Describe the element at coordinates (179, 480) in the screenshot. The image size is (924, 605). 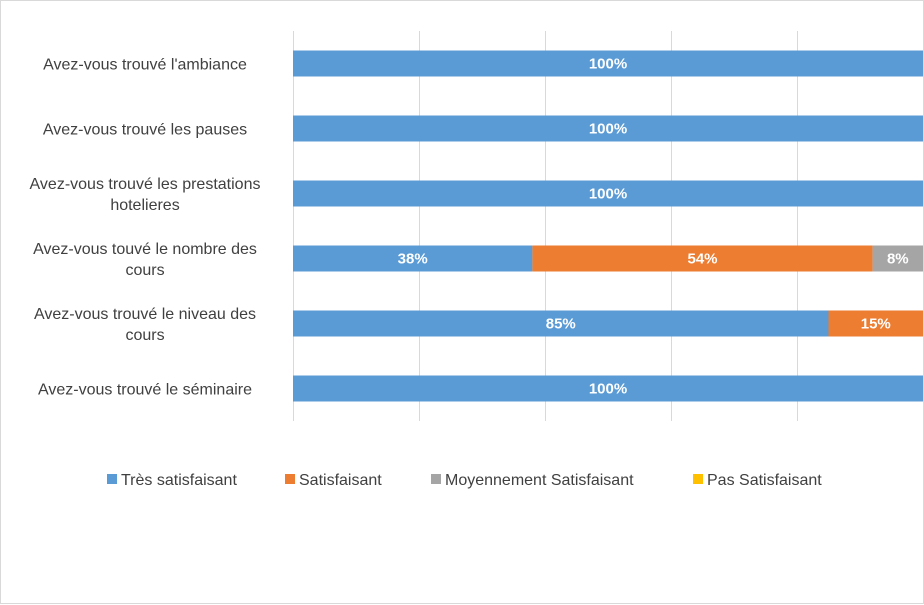
I see `legend-label-0: Très satisfaisant` at that location.